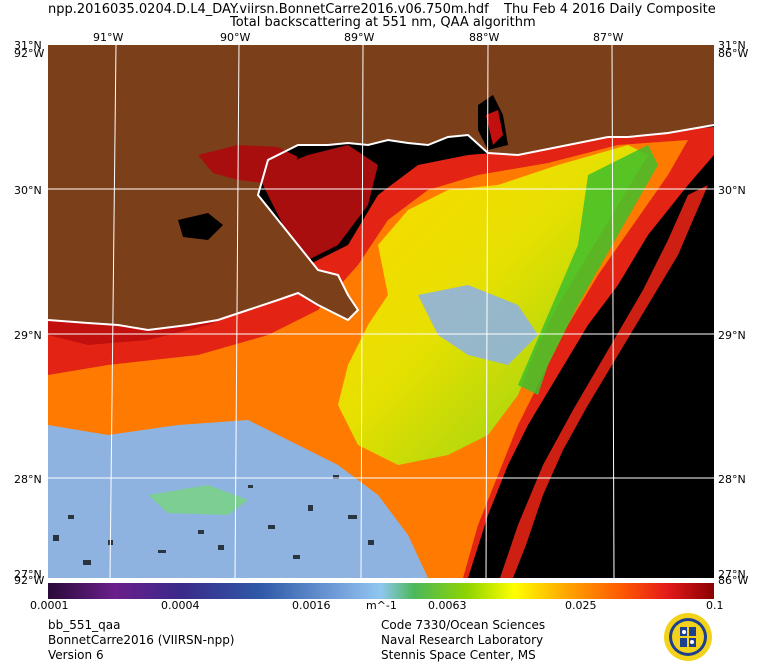  Describe the element at coordinates (49, 605) in the screenshot. I see `colorbar-tick: 0.0001` at that location.